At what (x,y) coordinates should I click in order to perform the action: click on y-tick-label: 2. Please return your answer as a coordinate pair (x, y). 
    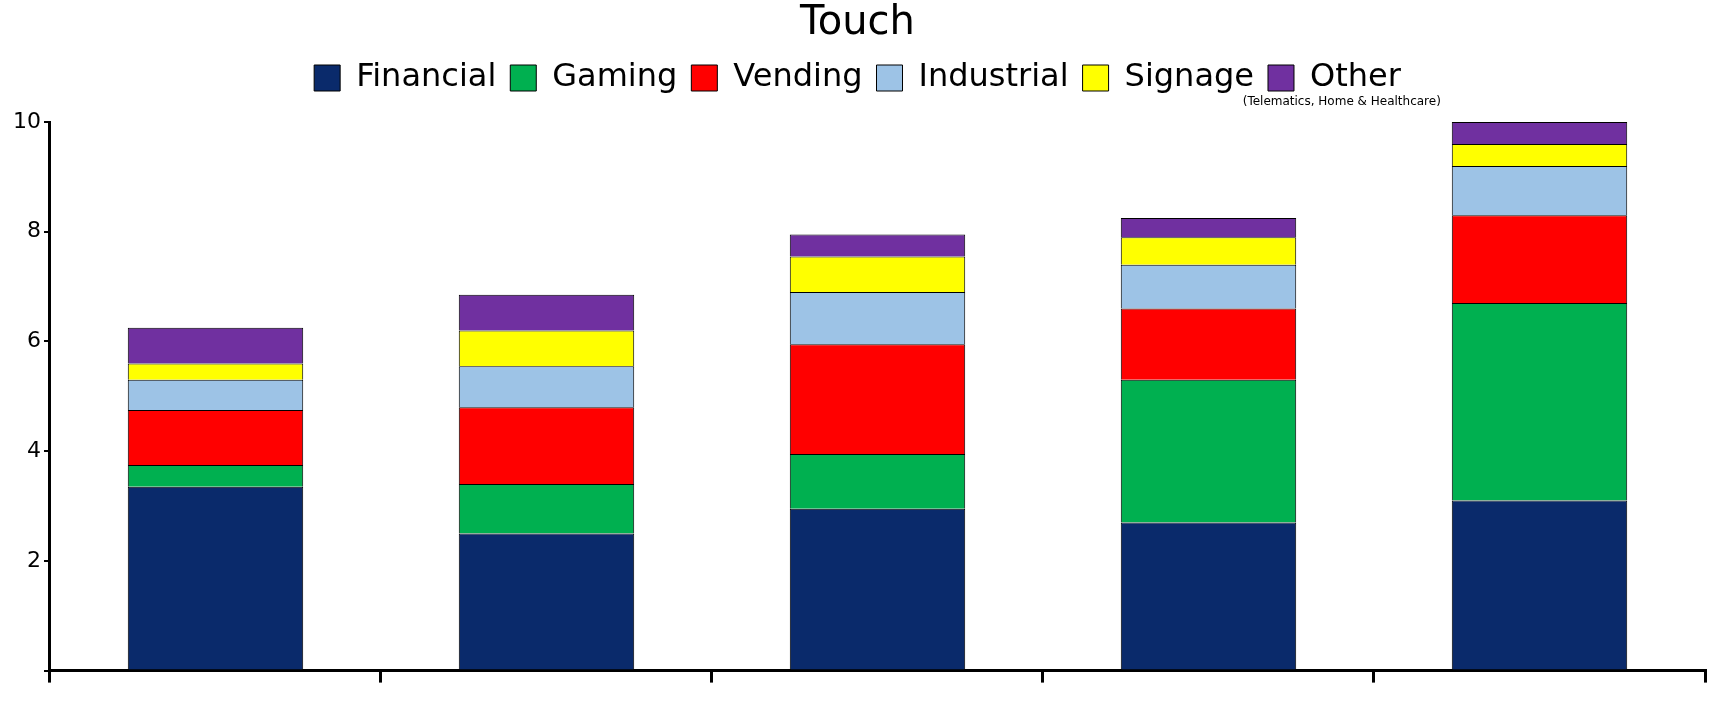
    Looking at the image, I should click on (33, 559).